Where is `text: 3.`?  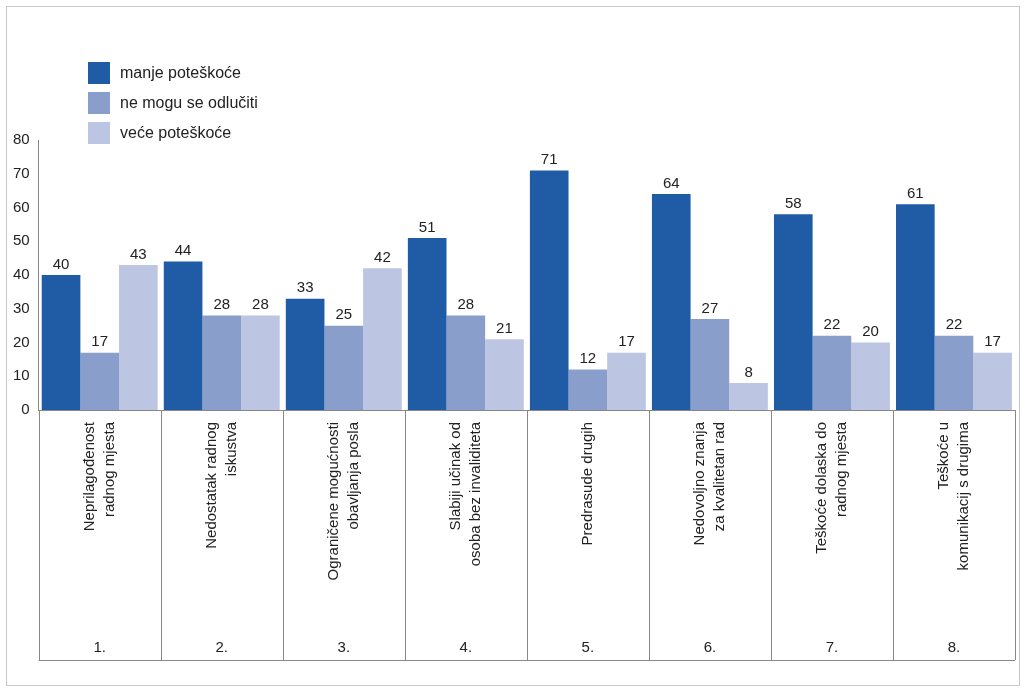 text: 3. is located at coordinates (344, 646).